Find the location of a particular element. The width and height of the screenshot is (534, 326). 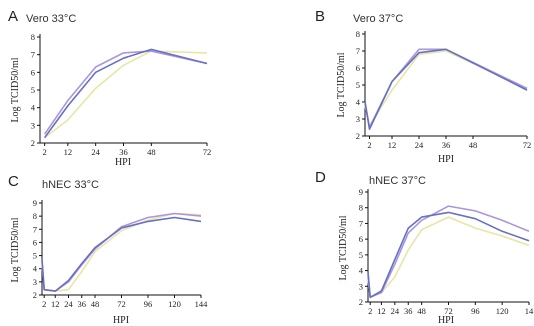

panel-title: Vero 33°C is located at coordinates (51, 19).